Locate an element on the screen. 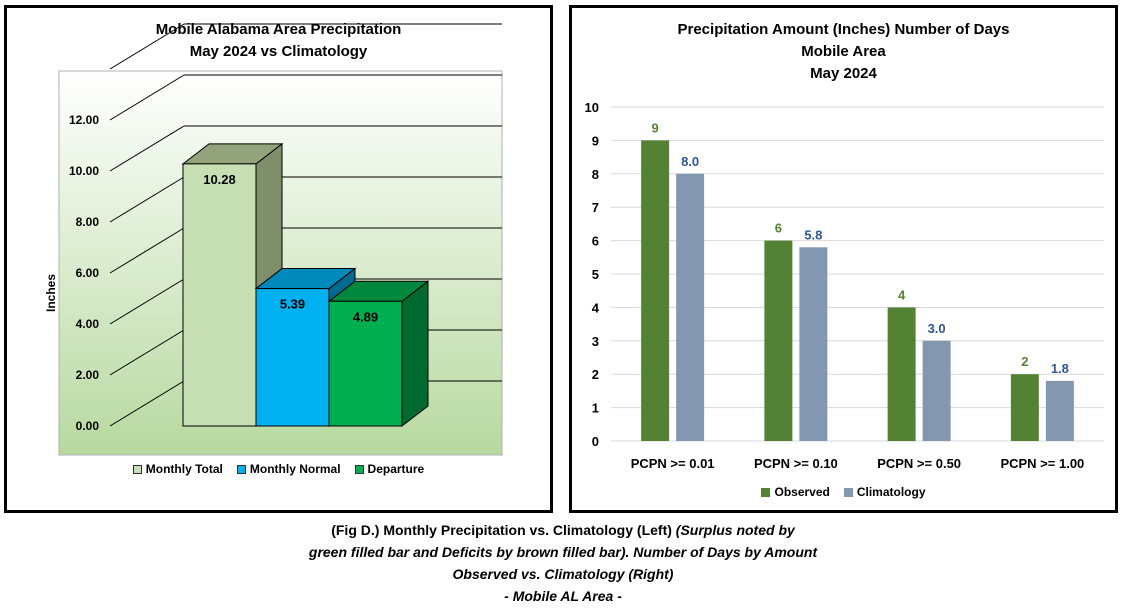 The image size is (1126, 611). legend-swatch-climatology is located at coordinates (848, 492).